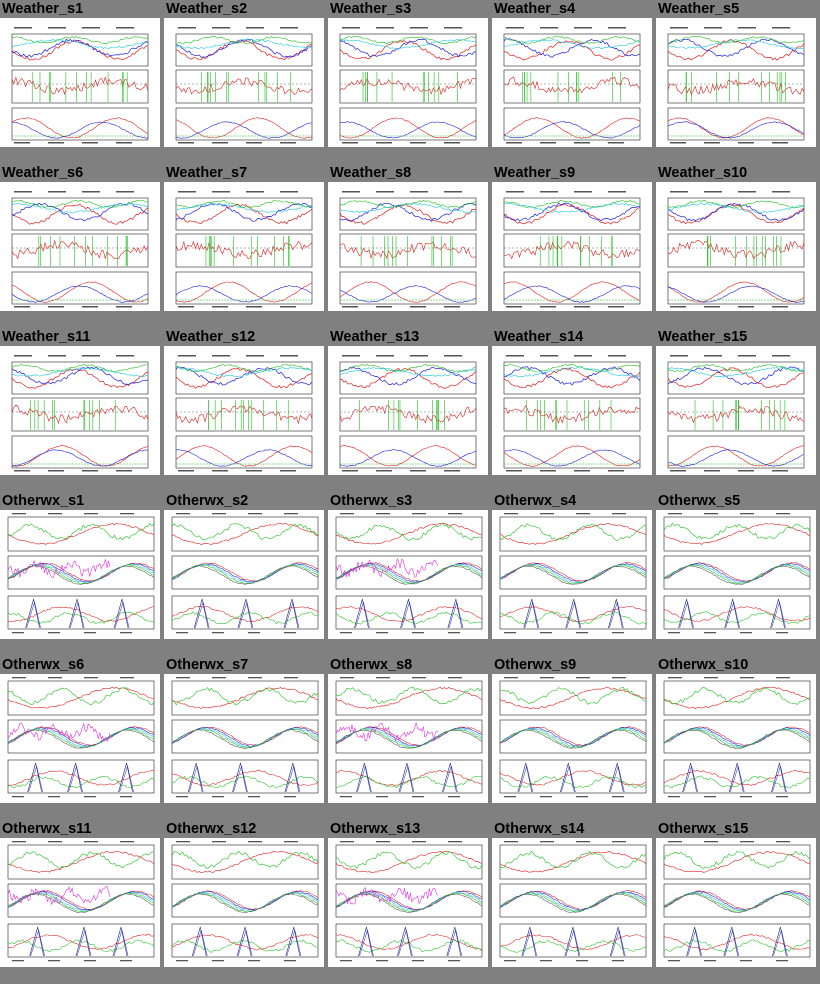  I want to click on grid-cell: Otherwx_s2, so click(246, 574).